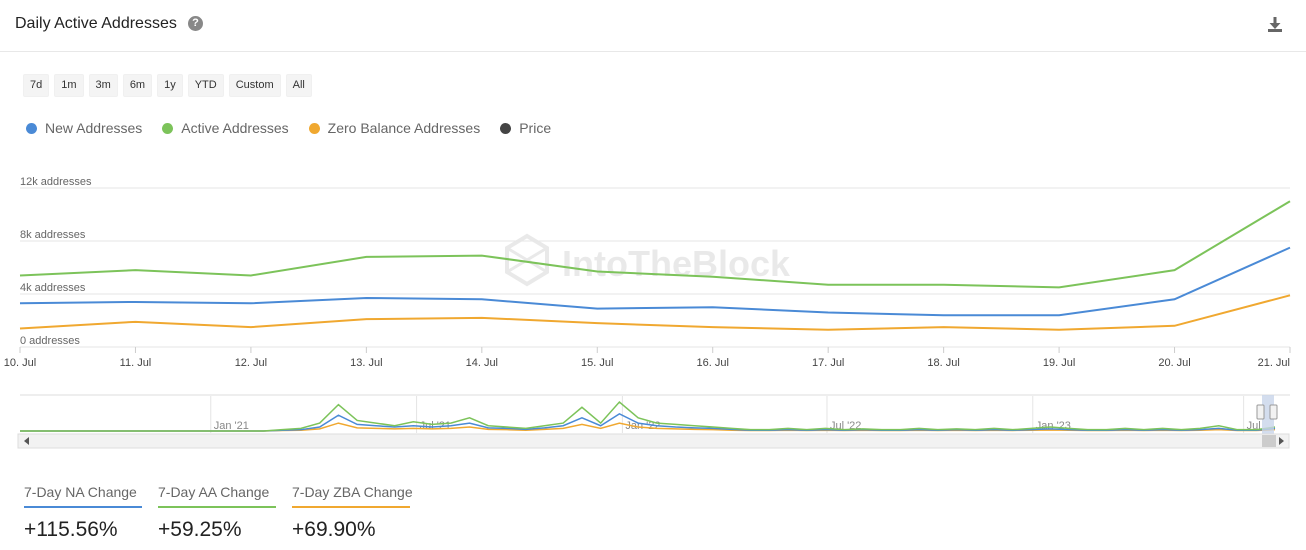 The image size is (1306, 550). I want to click on x-tick-label: 10. Jul, so click(20, 363).